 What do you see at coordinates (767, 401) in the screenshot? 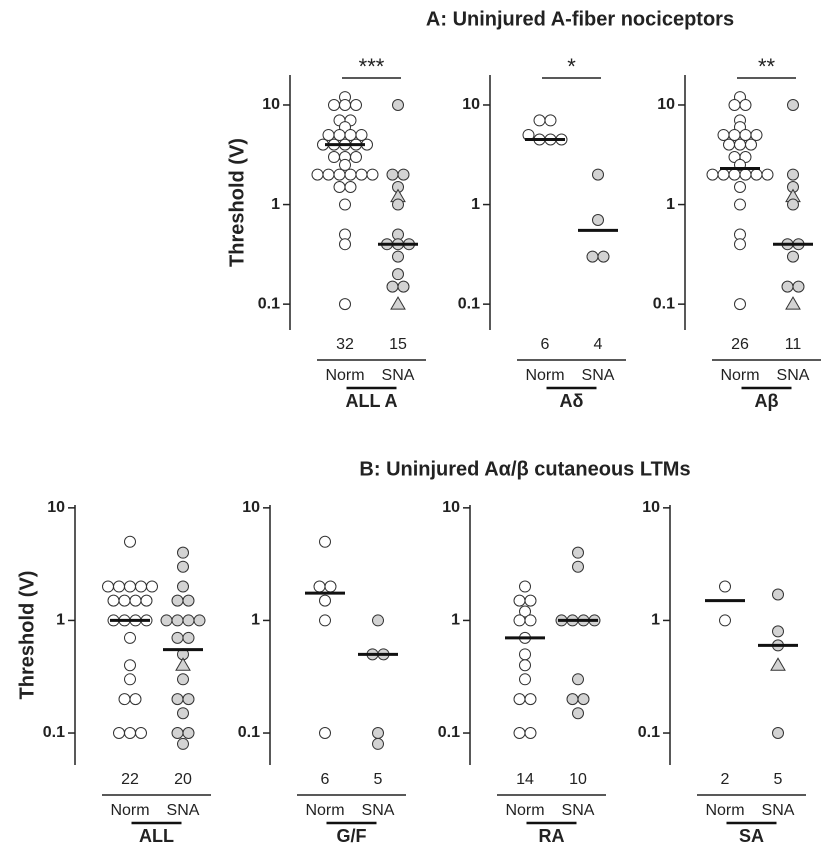
I see `x-axis-label: Aβ` at bounding box center [767, 401].